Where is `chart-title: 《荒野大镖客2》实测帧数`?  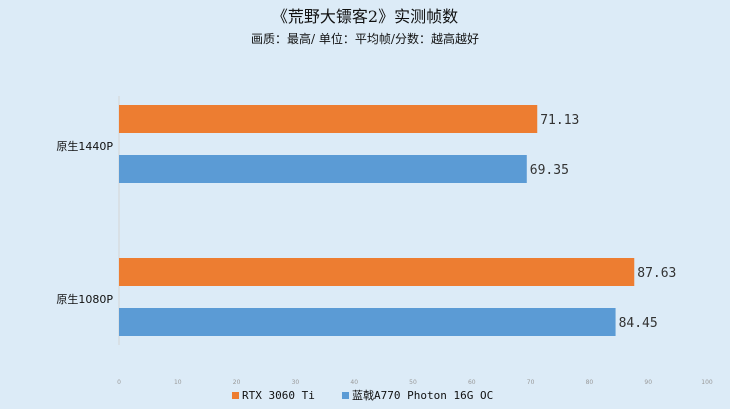 chart-title: 《荒野大镖客2》实测帧数 is located at coordinates (365, 16).